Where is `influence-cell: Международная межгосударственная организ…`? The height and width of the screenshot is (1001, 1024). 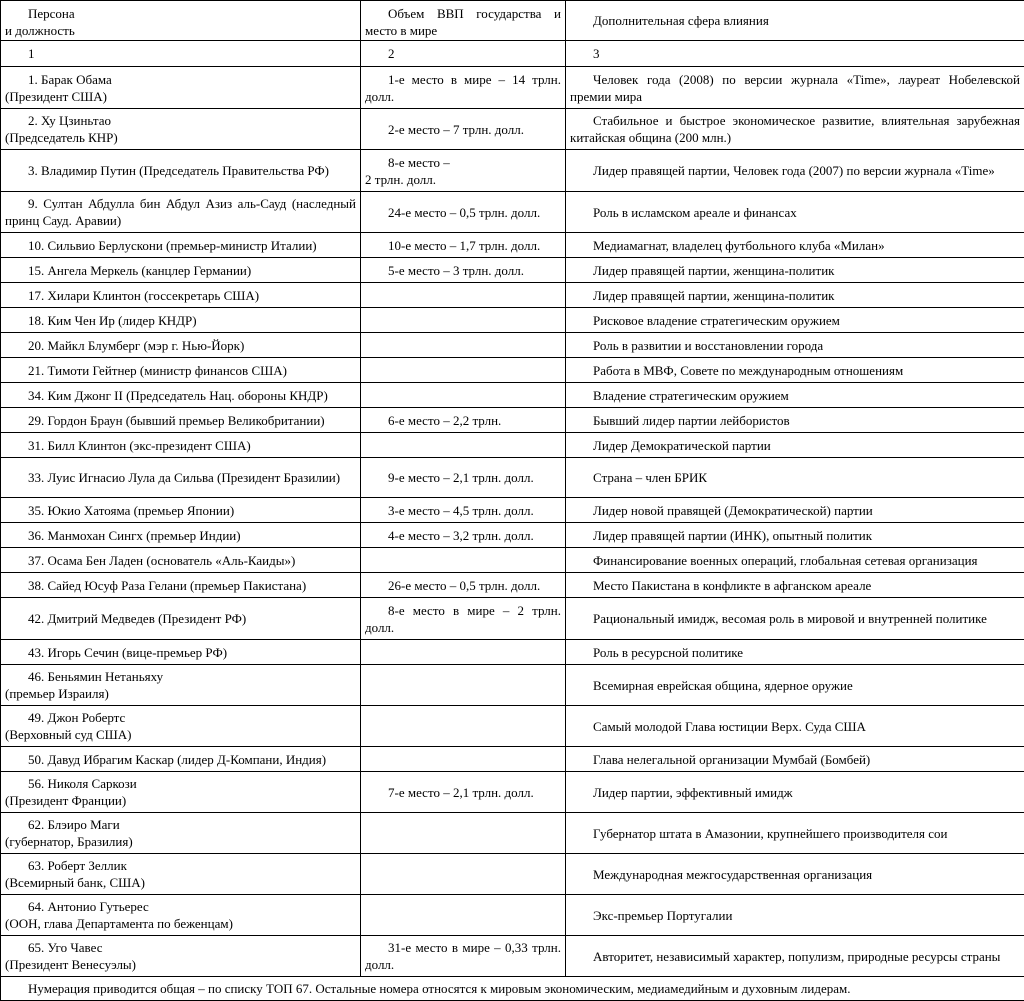 influence-cell: Международная межгосударственная организ… is located at coordinates (795, 874).